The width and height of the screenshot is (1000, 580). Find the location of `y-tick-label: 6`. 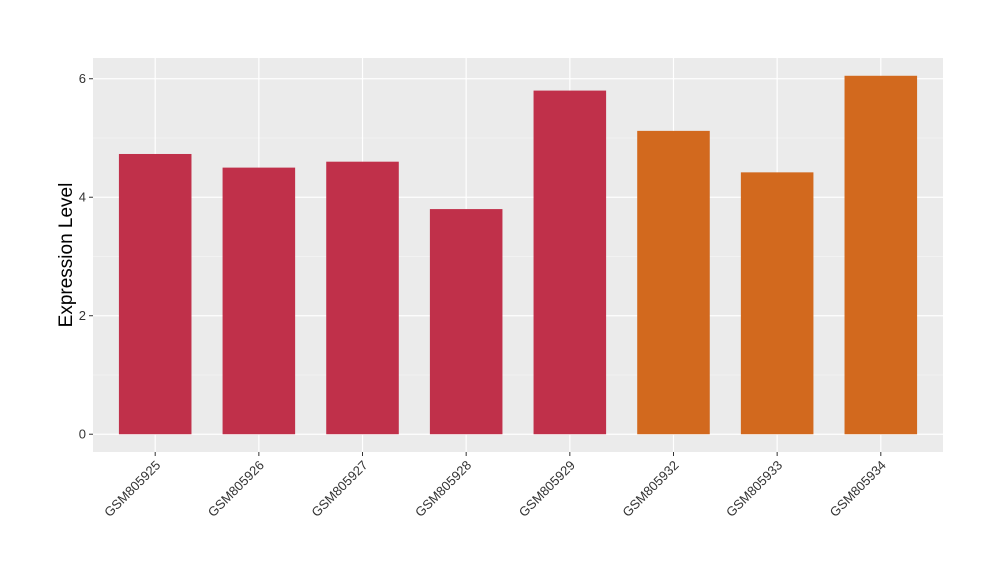

y-tick-label: 6 is located at coordinates (82, 78).